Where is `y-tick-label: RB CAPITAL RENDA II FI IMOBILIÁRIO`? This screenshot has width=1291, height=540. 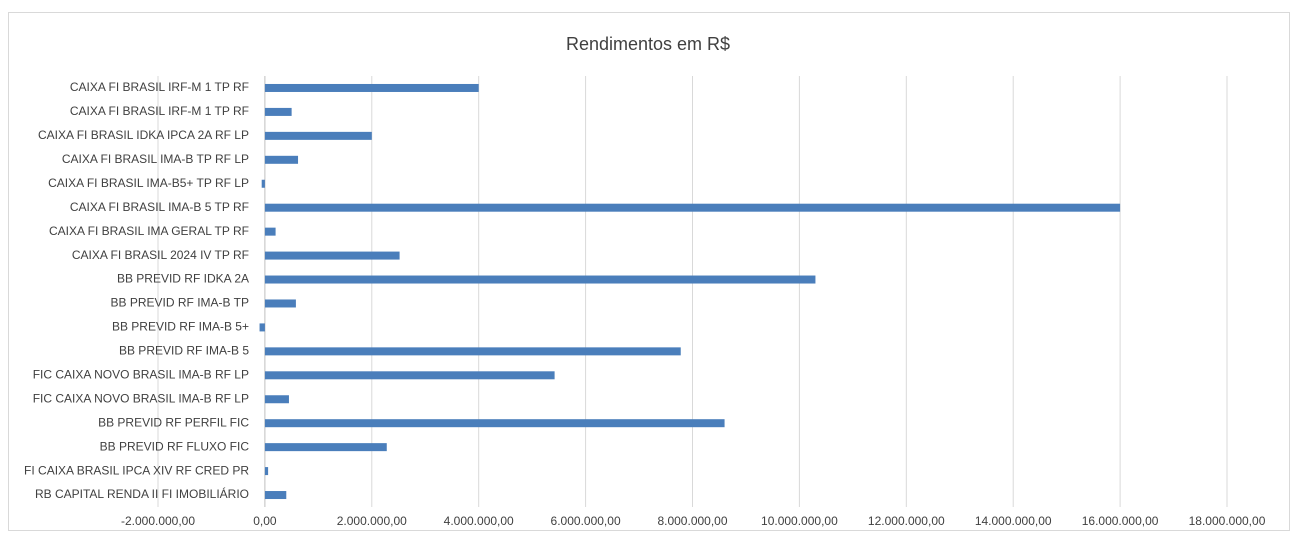 y-tick-label: RB CAPITAL RENDA II FI IMOBILIÁRIO is located at coordinates (142, 493).